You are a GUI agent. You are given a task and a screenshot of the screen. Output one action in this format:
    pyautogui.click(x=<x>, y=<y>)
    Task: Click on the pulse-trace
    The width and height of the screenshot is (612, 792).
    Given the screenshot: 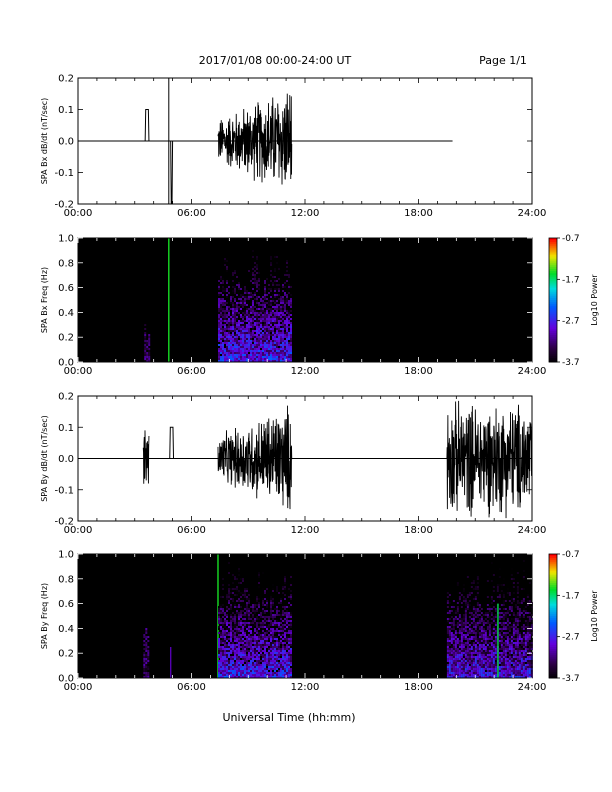 What is the action you would take?
    pyautogui.click(x=172, y=172)
    